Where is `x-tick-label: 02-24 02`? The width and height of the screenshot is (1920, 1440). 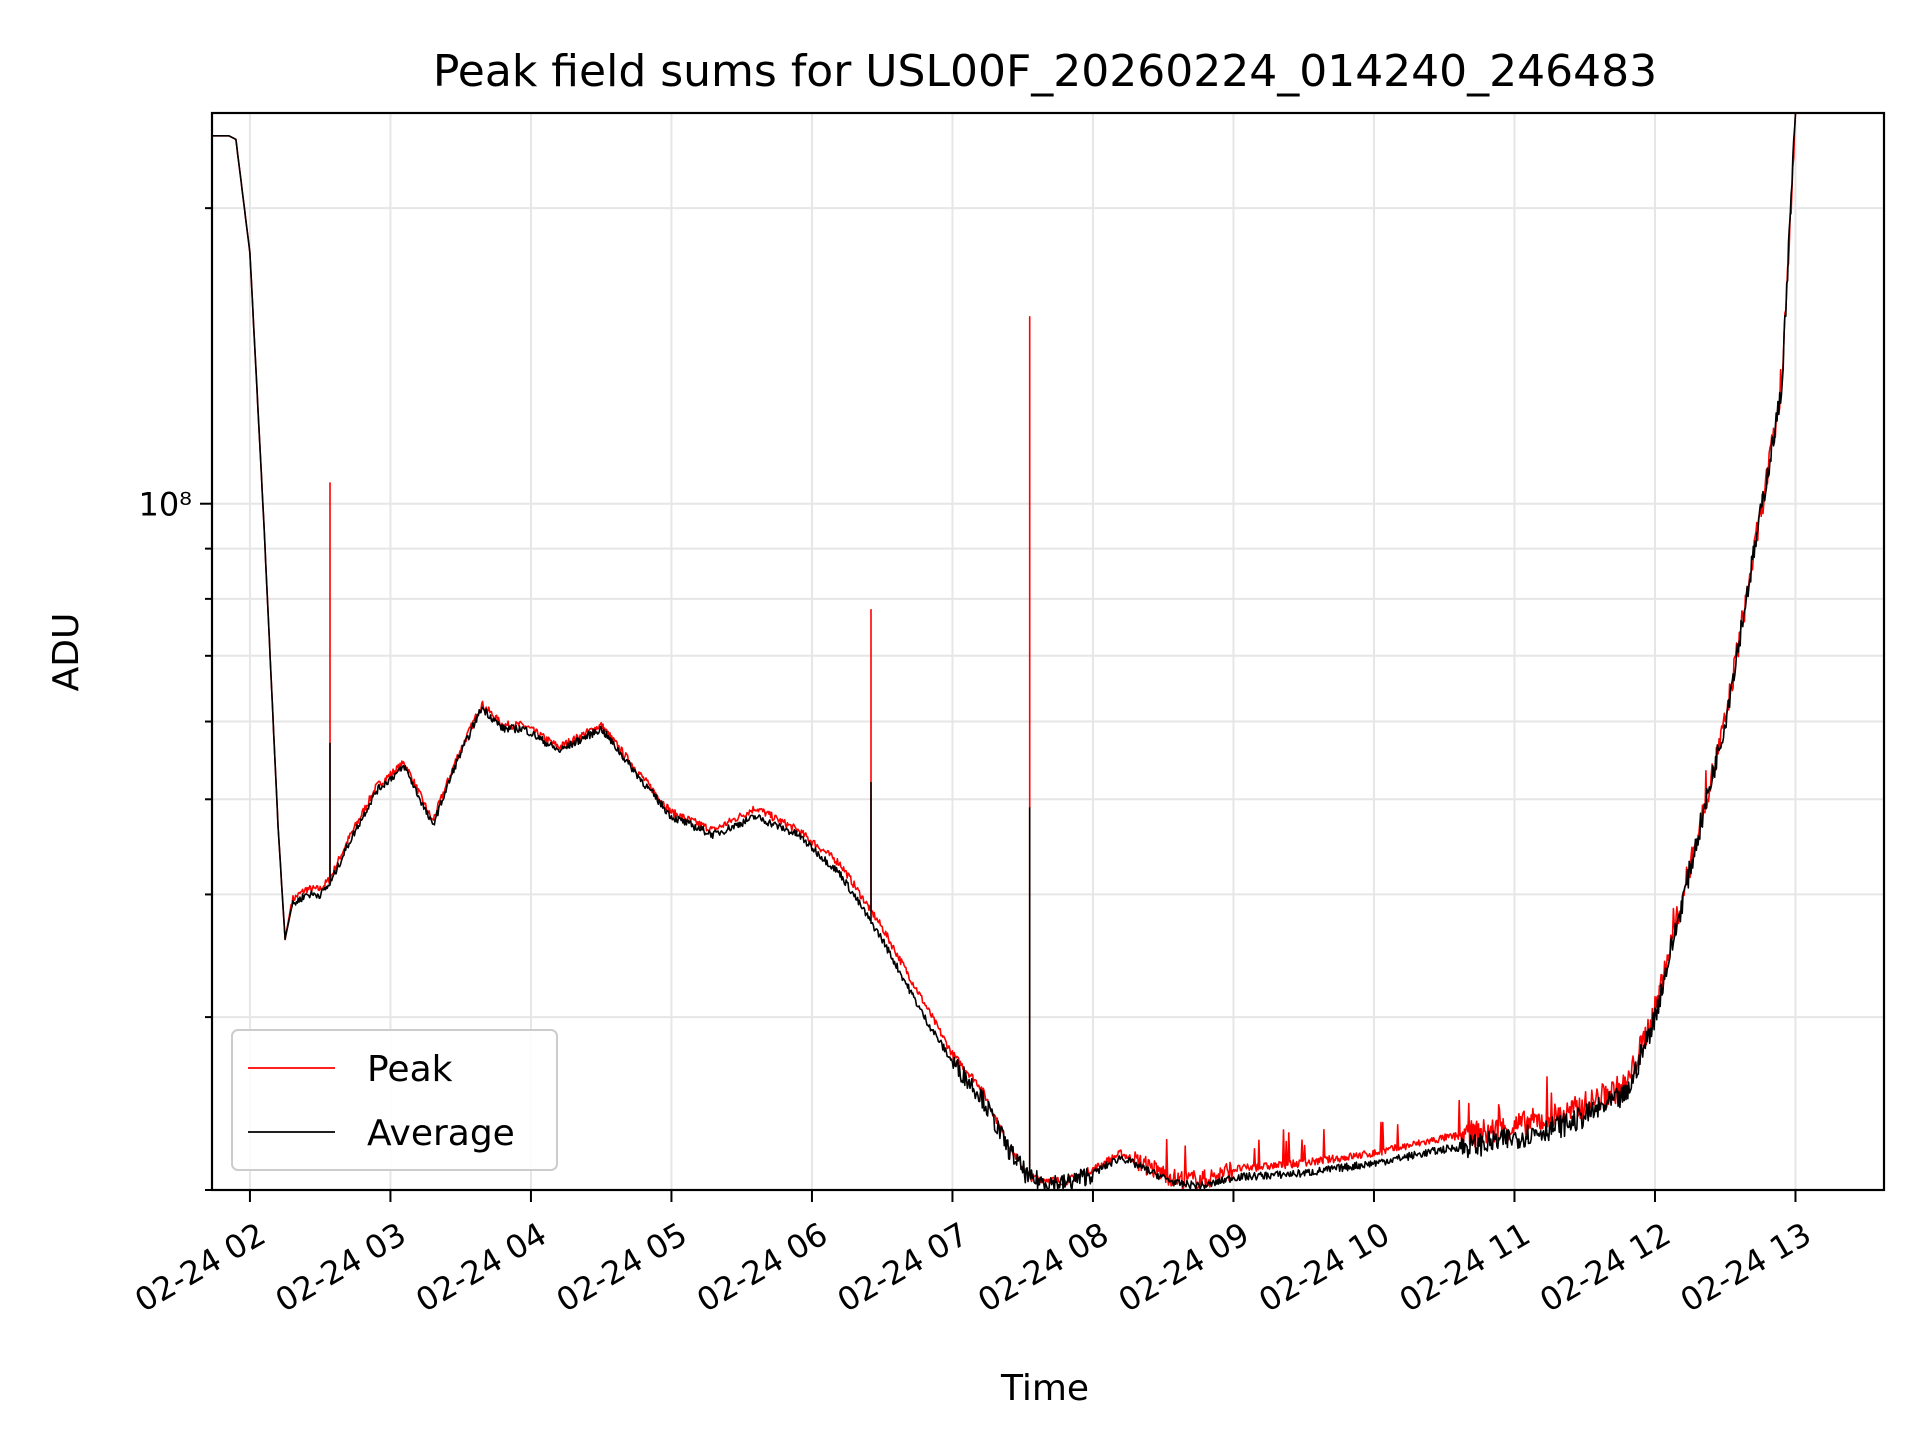 x-tick-label: 02-24 02 is located at coordinates (200, 1267).